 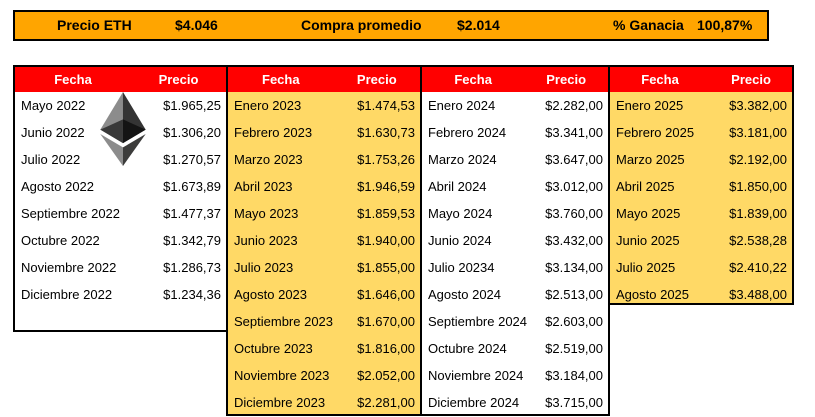 What do you see at coordinates (386, 348) in the screenshot?
I see `precio-cell: $1.816,00` at bounding box center [386, 348].